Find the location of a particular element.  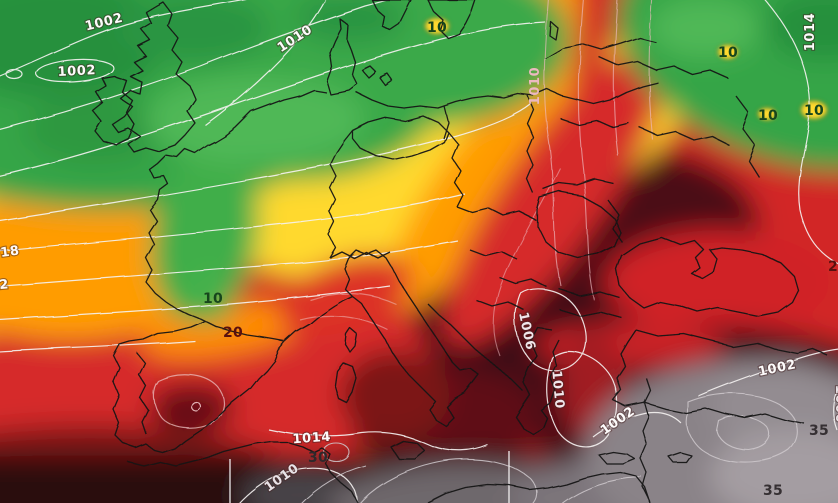

temperature-label: 30 is located at coordinates (318, 458).